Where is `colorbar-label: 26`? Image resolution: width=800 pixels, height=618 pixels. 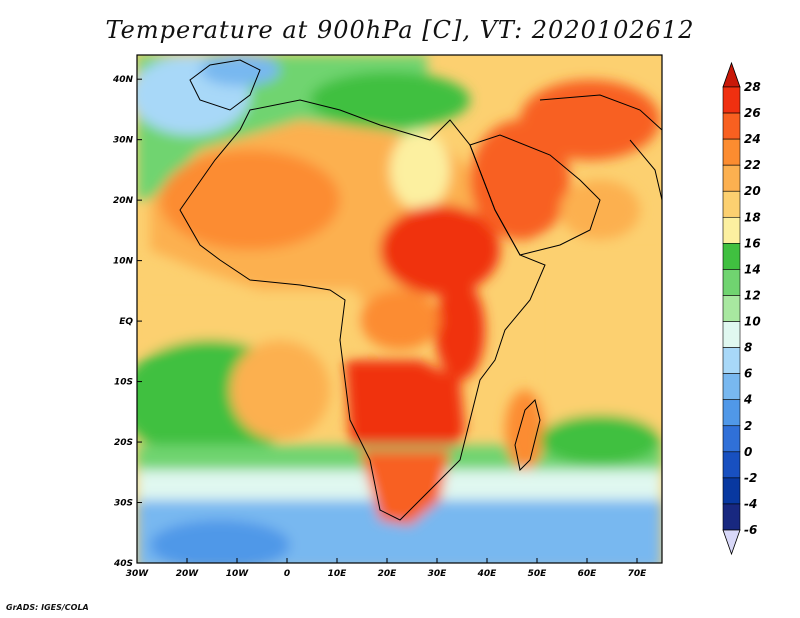 colorbar-label: 26 is located at coordinates (752, 113).